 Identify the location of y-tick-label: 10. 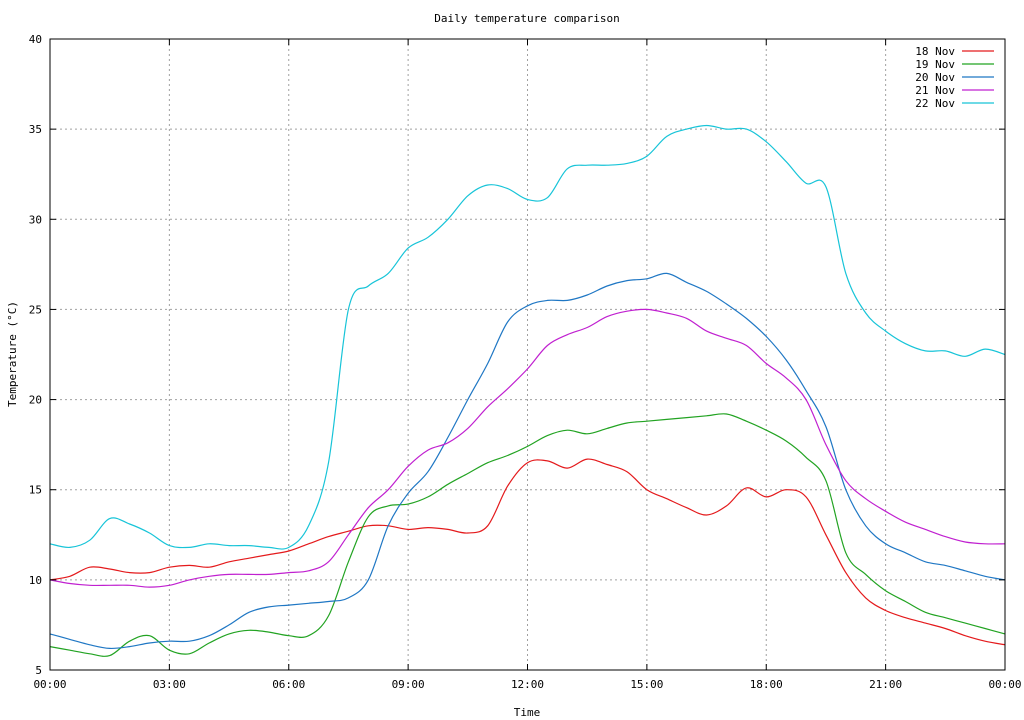
(35, 580).